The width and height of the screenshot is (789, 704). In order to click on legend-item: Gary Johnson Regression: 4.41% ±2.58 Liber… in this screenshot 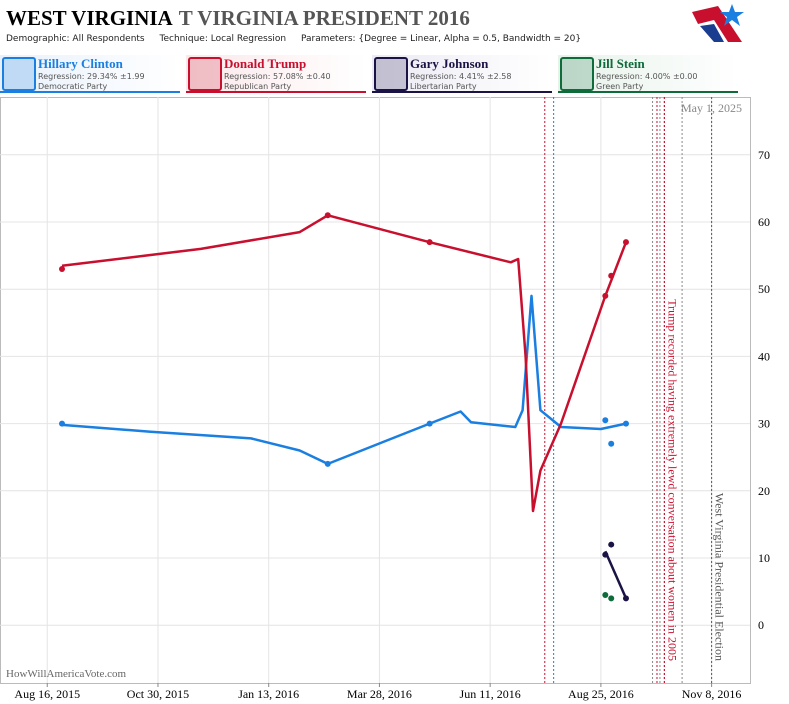, I will do `click(462, 74)`.